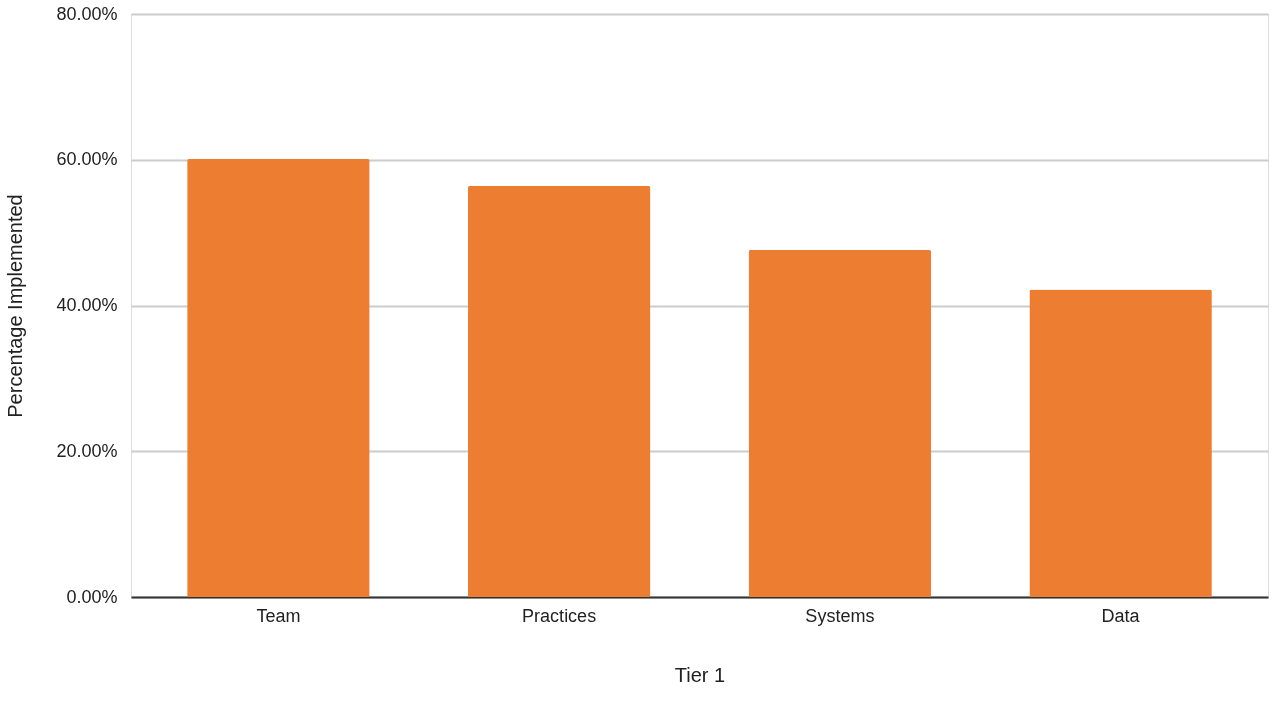 The height and width of the screenshot is (705, 1285). I want to click on y-tick-label: 20.00%, so click(87, 450).